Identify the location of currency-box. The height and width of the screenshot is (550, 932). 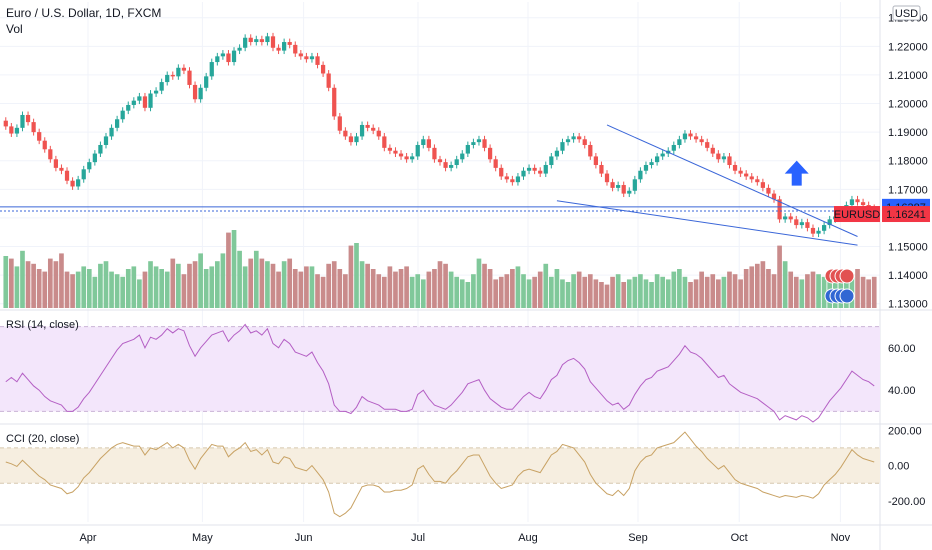
(906, 13).